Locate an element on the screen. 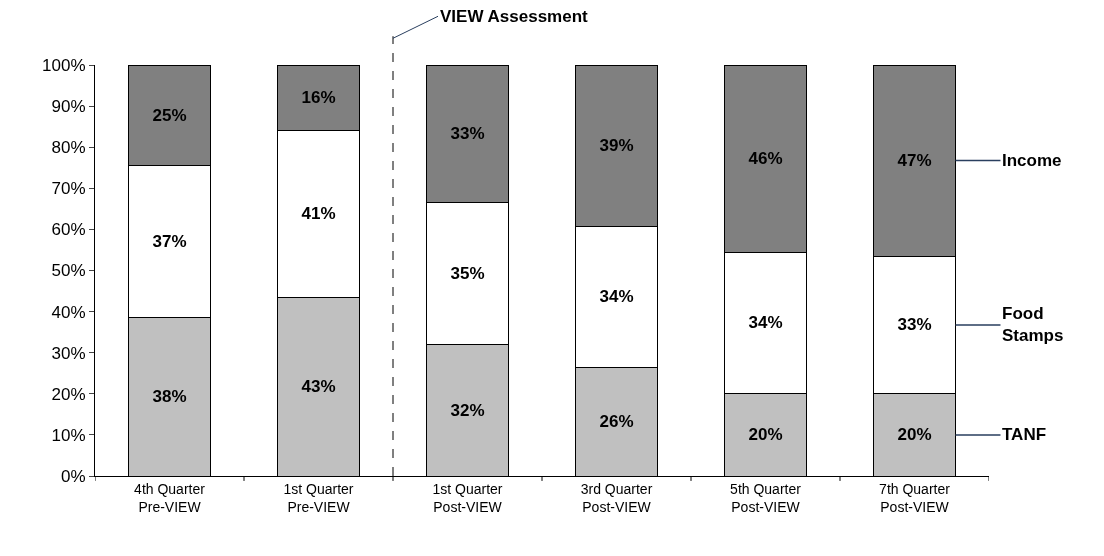  data-label: 32% is located at coordinates (467, 410).